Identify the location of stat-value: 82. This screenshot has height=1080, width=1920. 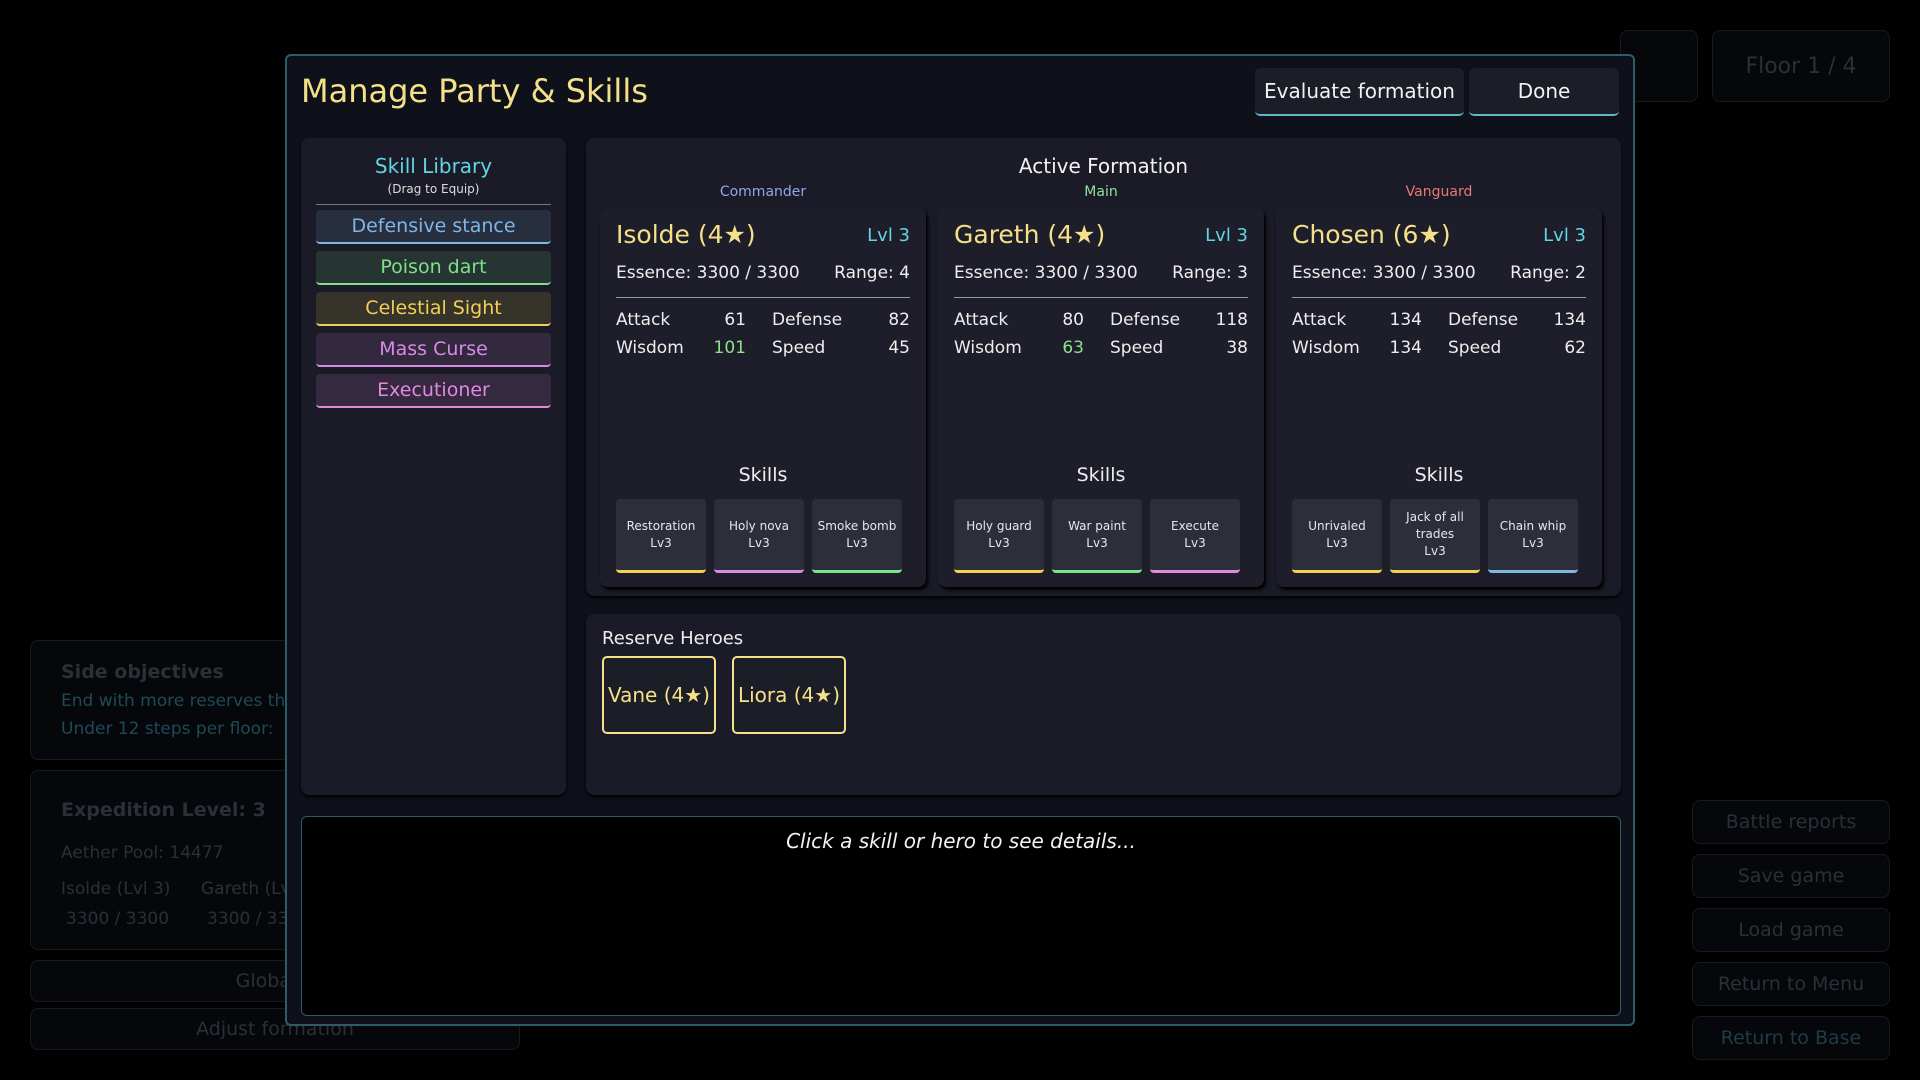
(899, 320).